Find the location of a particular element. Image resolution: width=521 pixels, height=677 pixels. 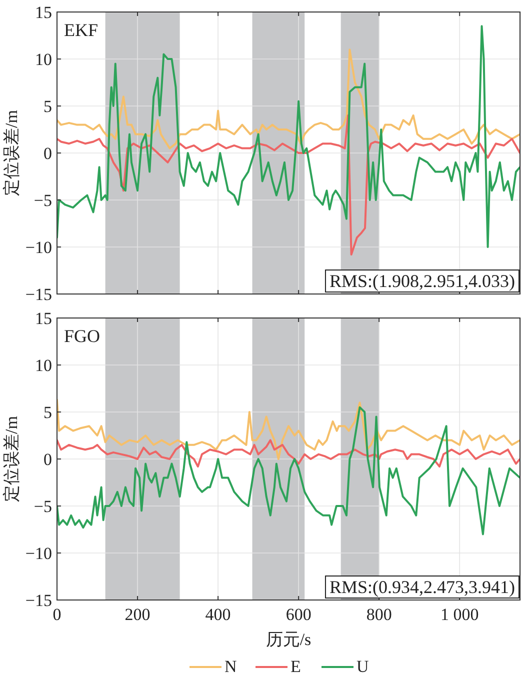

legend-label: E is located at coordinates (295, 666).